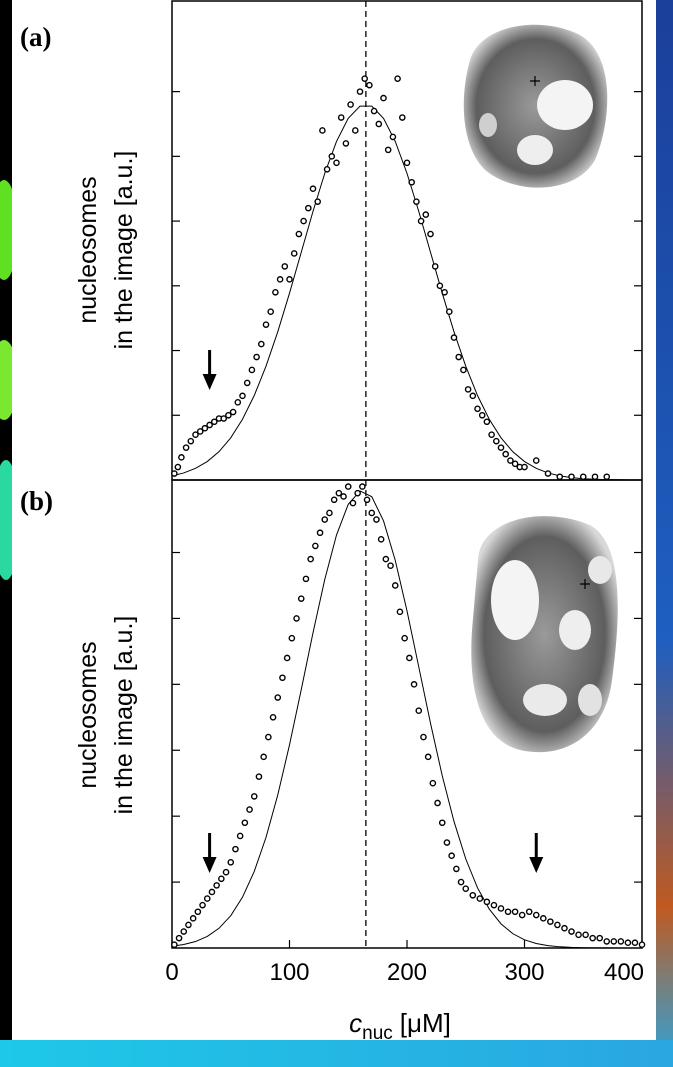  Describe the element at coordinates (536, 865) in the screenshot. I see `arrow-head` at that location.